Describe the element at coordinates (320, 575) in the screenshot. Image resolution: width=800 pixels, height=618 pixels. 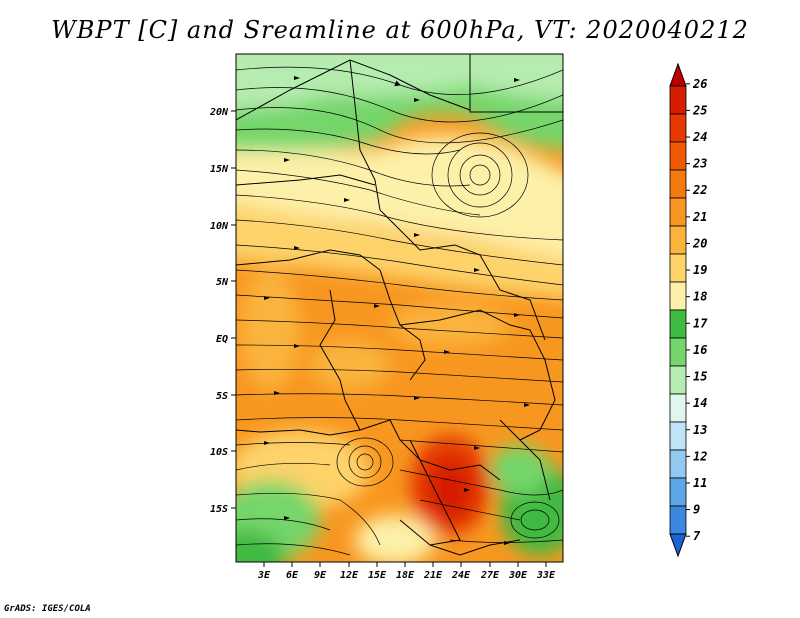
I see `lon-label: 9E` at that location.